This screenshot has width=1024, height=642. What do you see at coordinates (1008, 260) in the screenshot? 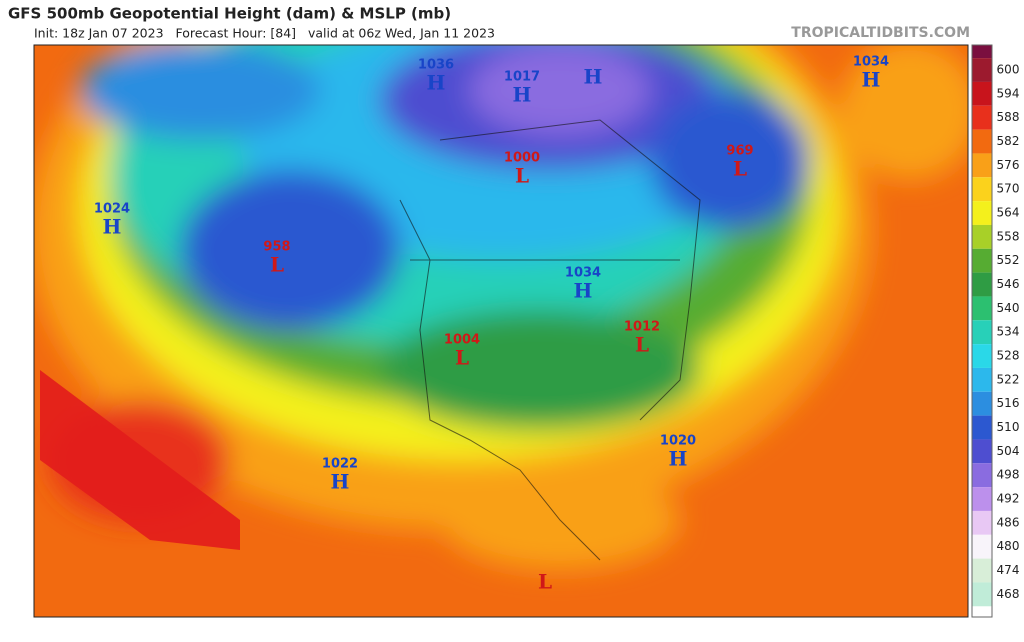
I see `colorbar-label: 552` at bounding box center [1008, 260].